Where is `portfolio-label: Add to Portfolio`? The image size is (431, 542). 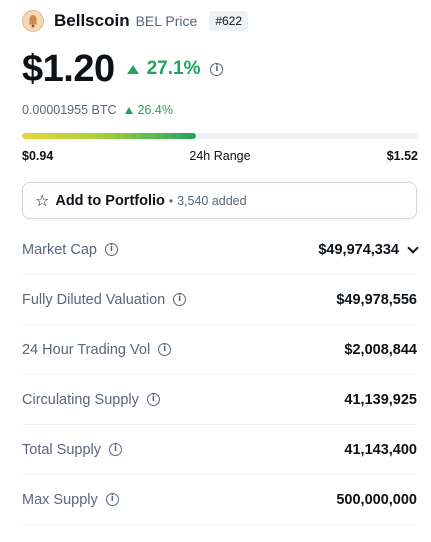
portfolio-label: Add to Portfolio is located at coordinates (110, 200).